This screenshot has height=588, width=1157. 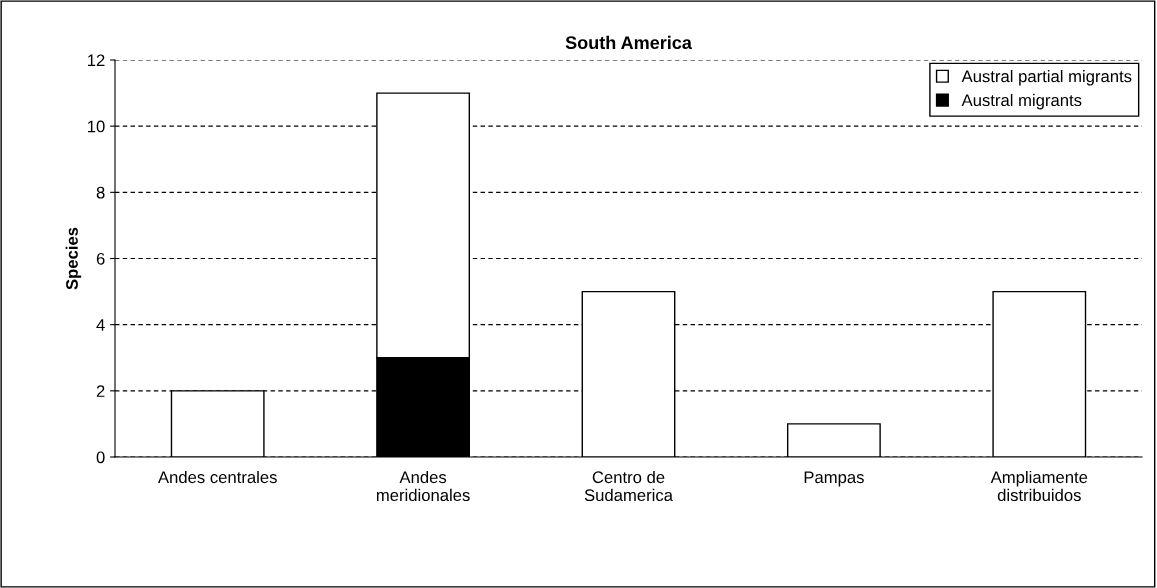 What do you see at coordinates (1039, 486) in the screenshot?
I see `x-tick-label: Ampliamente distribuidos` at bounding box center [1039, 486].